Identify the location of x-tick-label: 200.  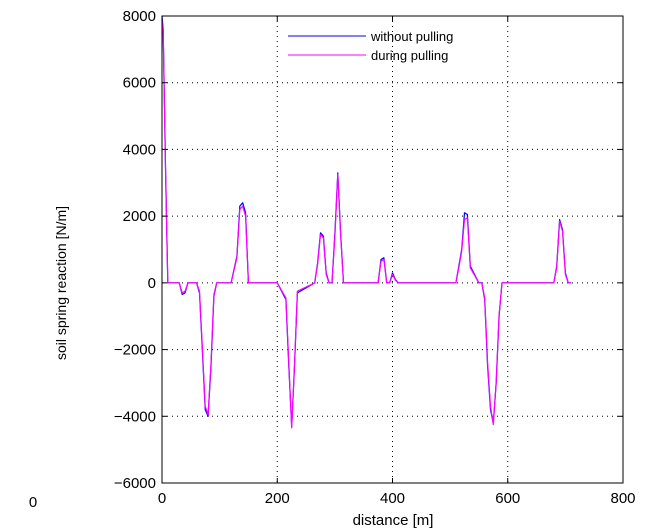
(277, 498).